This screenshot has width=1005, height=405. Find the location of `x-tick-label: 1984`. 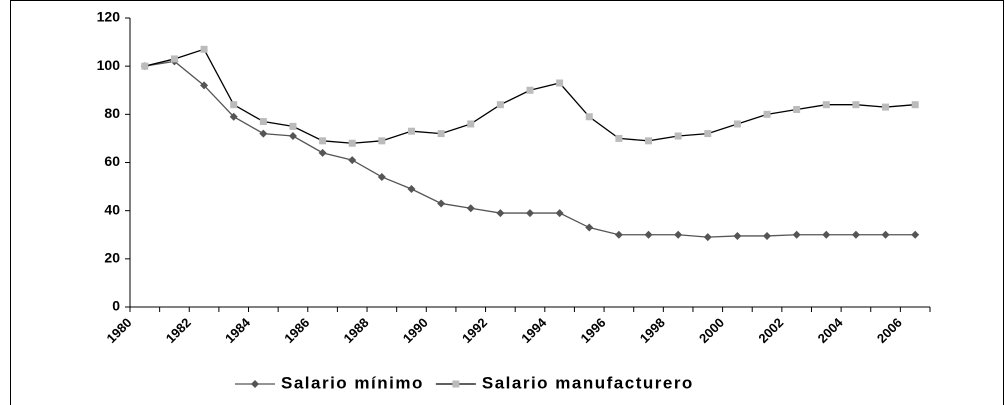

x-tick-label: 1984 is located at coordinates (238, 330).